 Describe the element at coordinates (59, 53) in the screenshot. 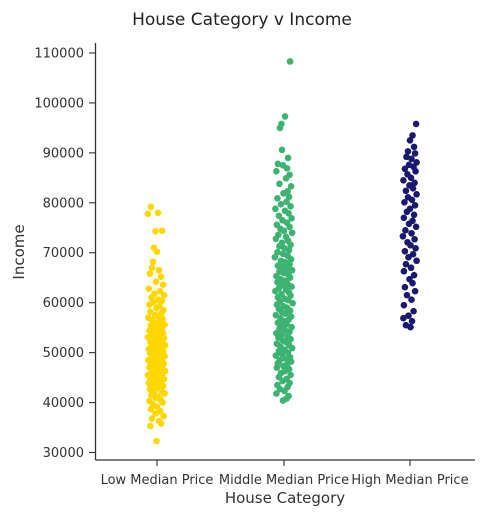

I see `y-tick-label: 110000` at that location.